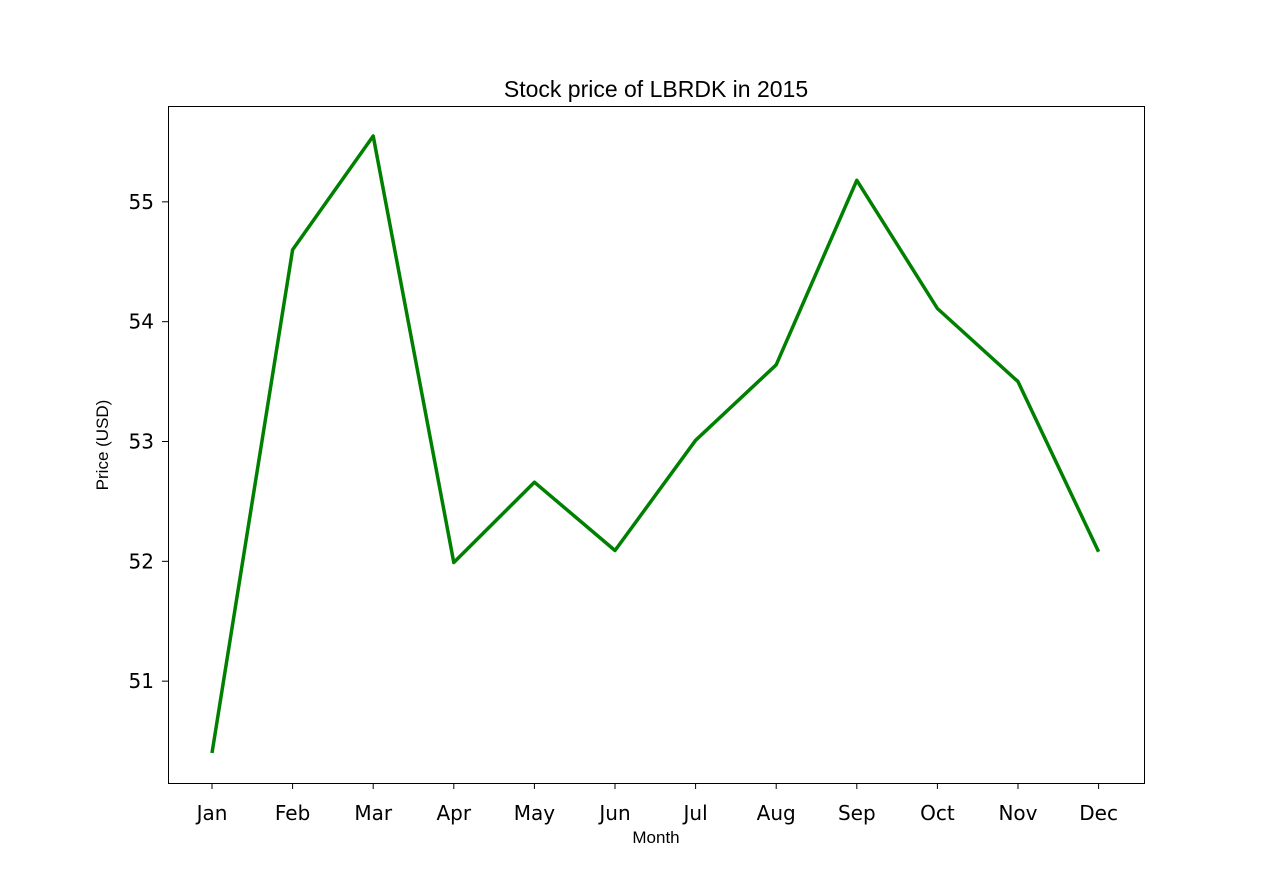 Image resolution: width=1280 pixels, height=880 pixels. Describe the element at coordinates (857, 813) in the screenshot. I see `x-tick-label-sep: Sep` at that location.